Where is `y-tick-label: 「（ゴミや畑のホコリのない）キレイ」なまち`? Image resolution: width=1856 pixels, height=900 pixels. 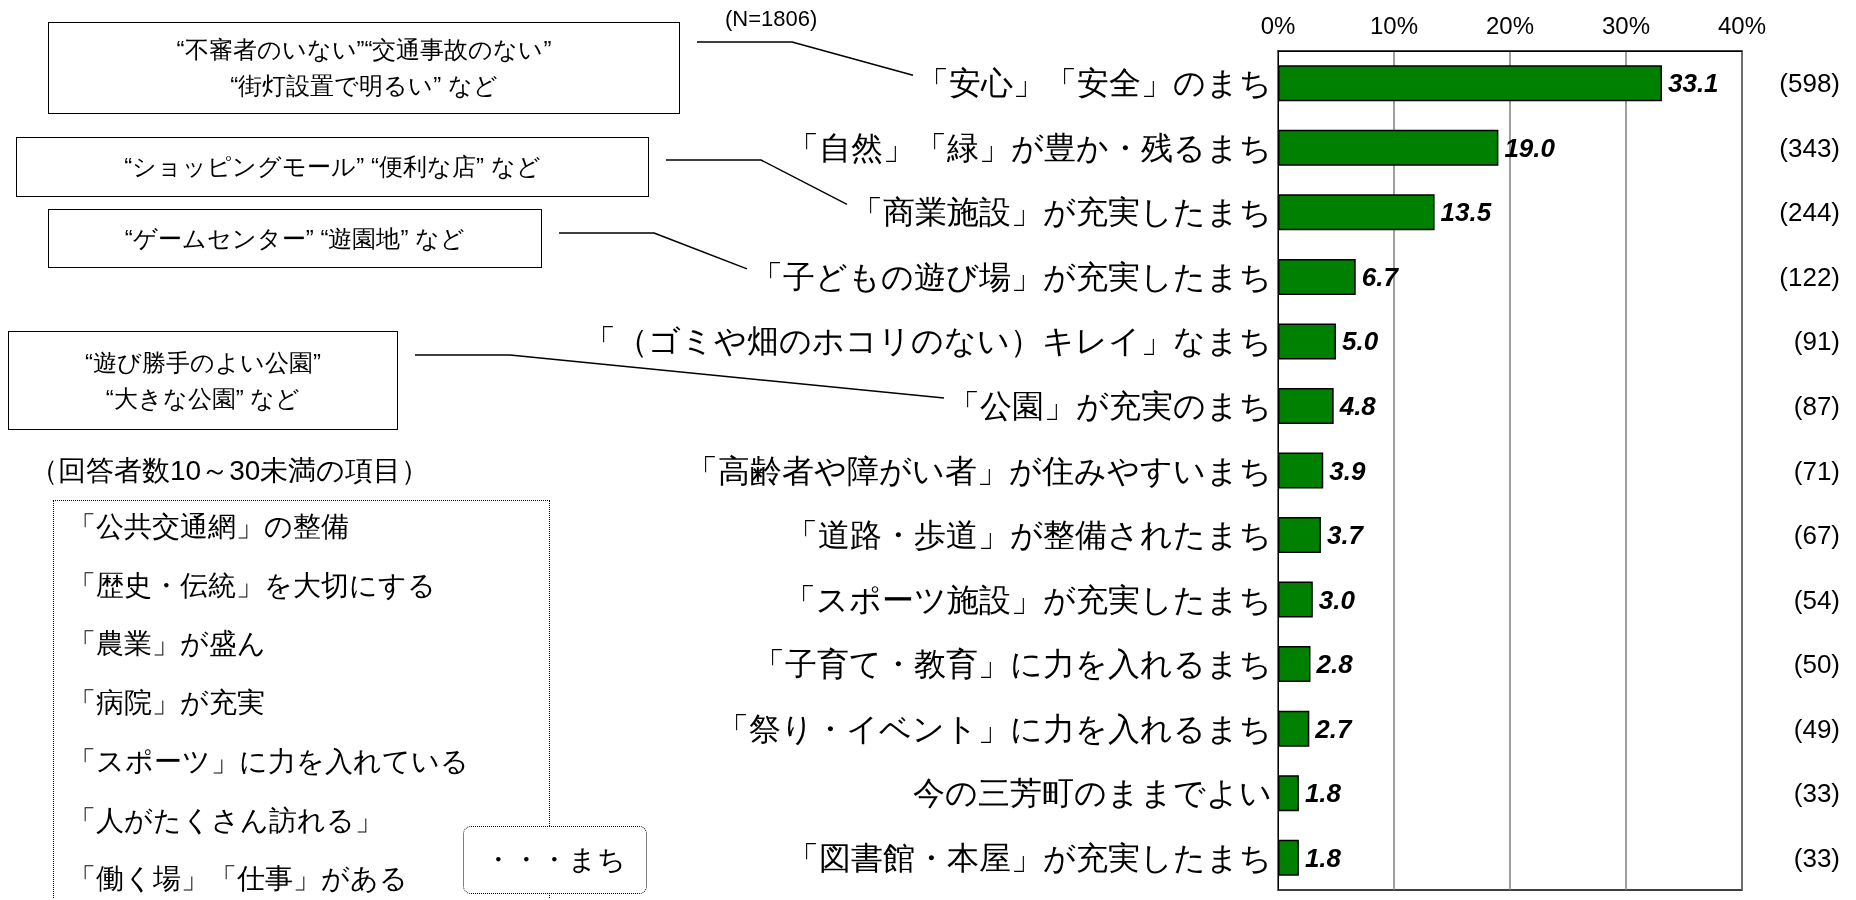 y-tick-label: 「（ゴミや畑のホコリのない）キレイ」なまち is located at coordinates (928, 341).